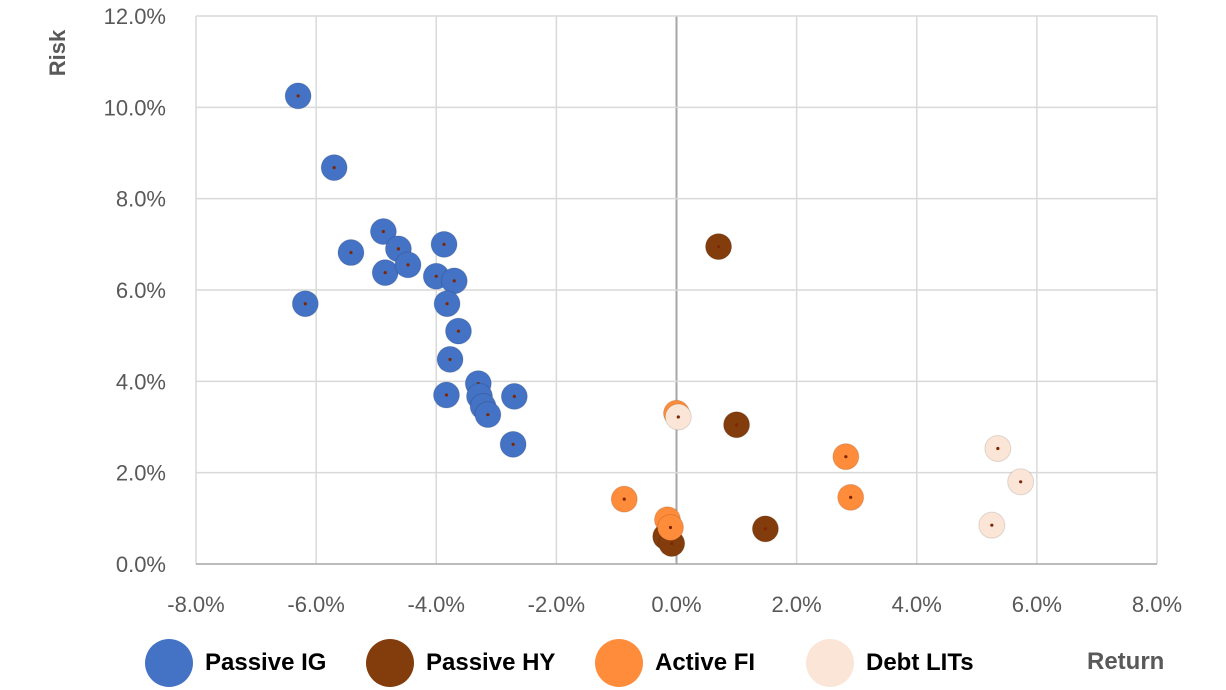  What do you see at coordinates (135, 16) in the screenshot?
I see `y-tick-label: 12.0%` at bounding box center [135, 16].